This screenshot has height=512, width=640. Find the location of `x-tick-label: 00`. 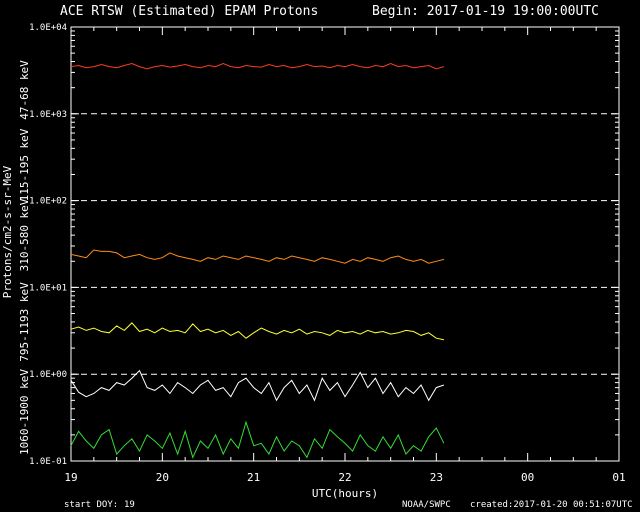

x-tick-label: 00 is located at coordinates (527, 477).